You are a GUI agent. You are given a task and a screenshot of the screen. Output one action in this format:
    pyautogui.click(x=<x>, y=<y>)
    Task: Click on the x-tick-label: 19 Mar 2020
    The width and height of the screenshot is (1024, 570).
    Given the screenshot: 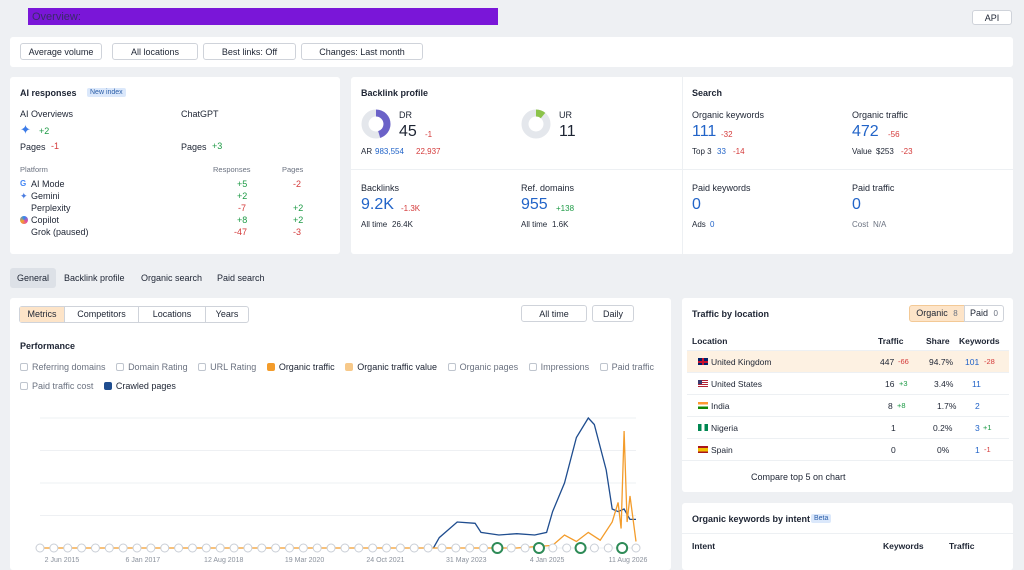 What is the action you would take?
    pyautogui.click(x=304, y=560)
    